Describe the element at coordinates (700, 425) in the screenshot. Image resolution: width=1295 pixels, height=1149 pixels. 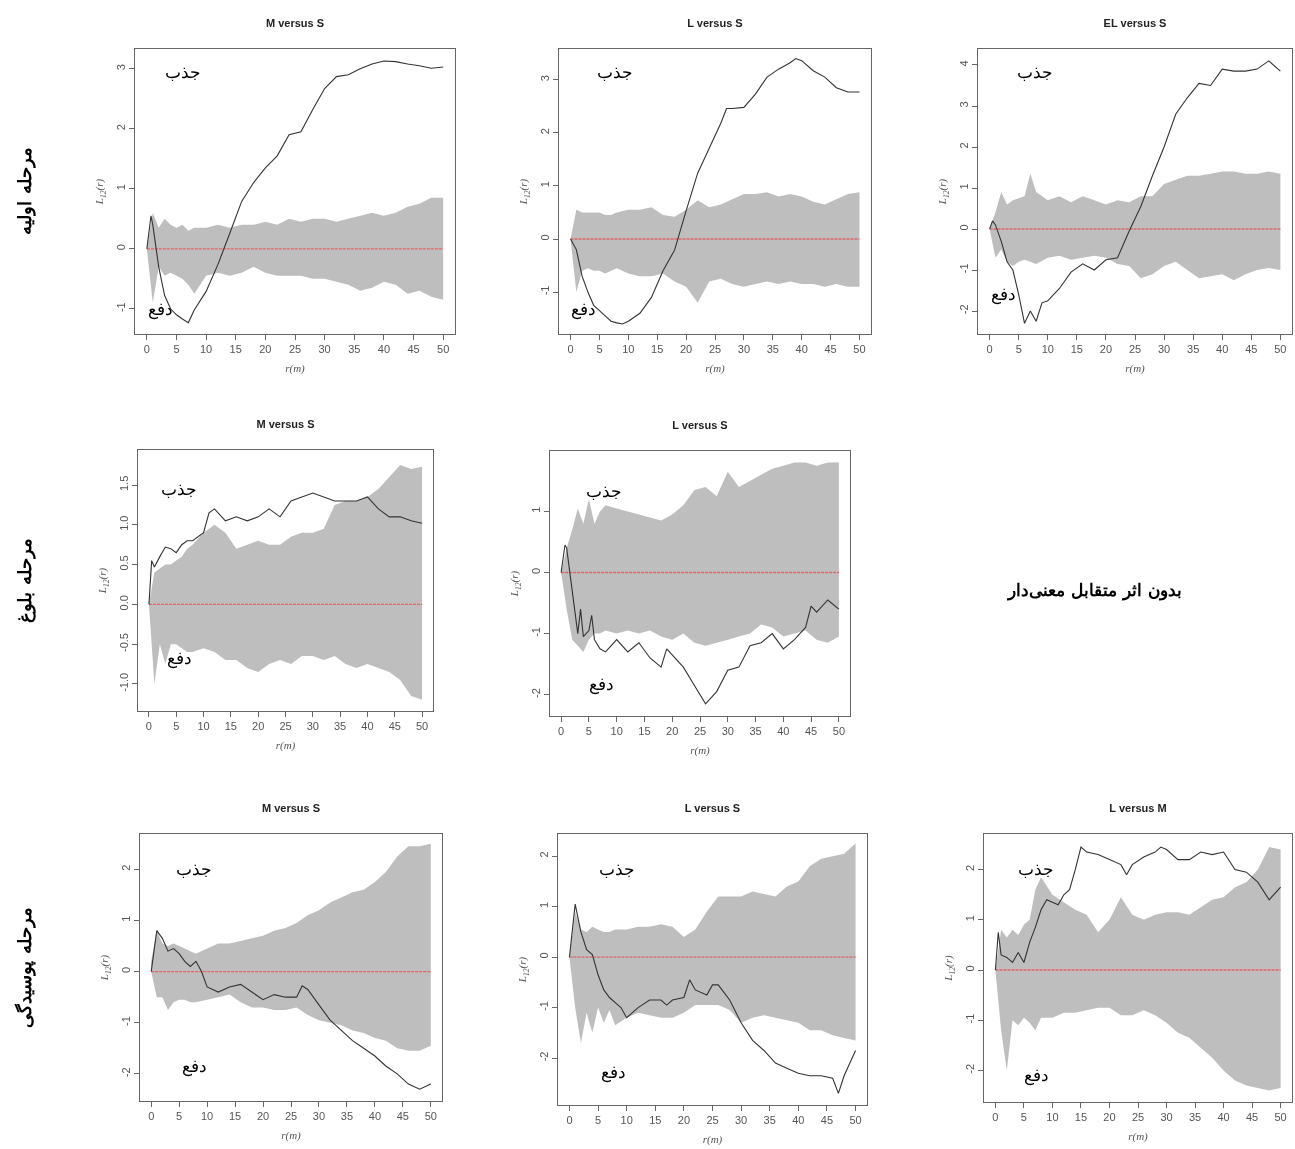
I see `chart-title: L versus S` at that location.